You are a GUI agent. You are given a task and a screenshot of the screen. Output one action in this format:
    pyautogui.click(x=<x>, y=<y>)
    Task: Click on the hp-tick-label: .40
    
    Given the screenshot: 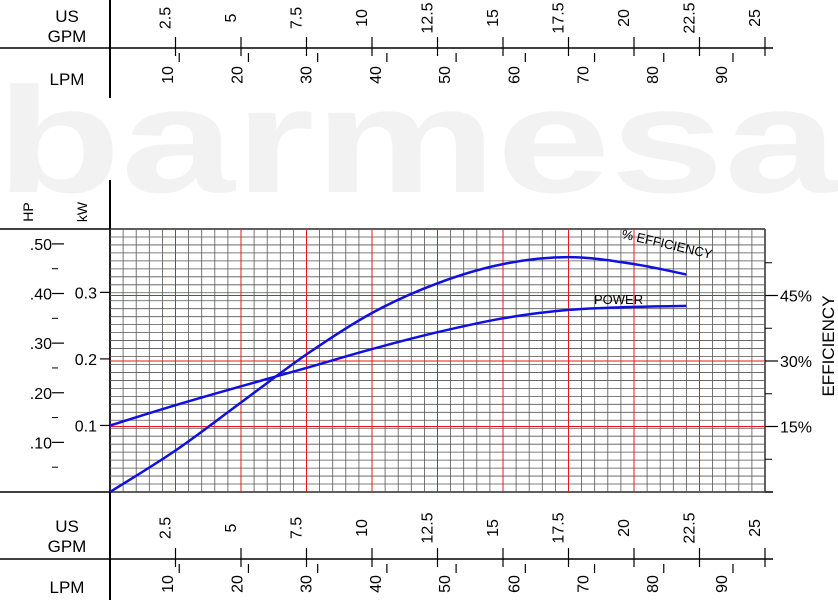 What is the action you would take?
    pyautogui.click(x=41, y=295)
    